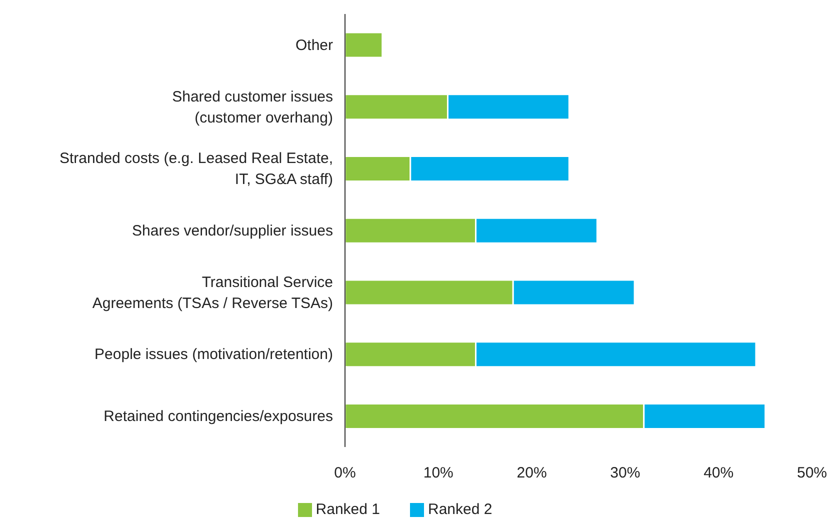  Describe the element at coordinates (314, 45) in the screenshot. I see `y-tick-label: Other` at that location.